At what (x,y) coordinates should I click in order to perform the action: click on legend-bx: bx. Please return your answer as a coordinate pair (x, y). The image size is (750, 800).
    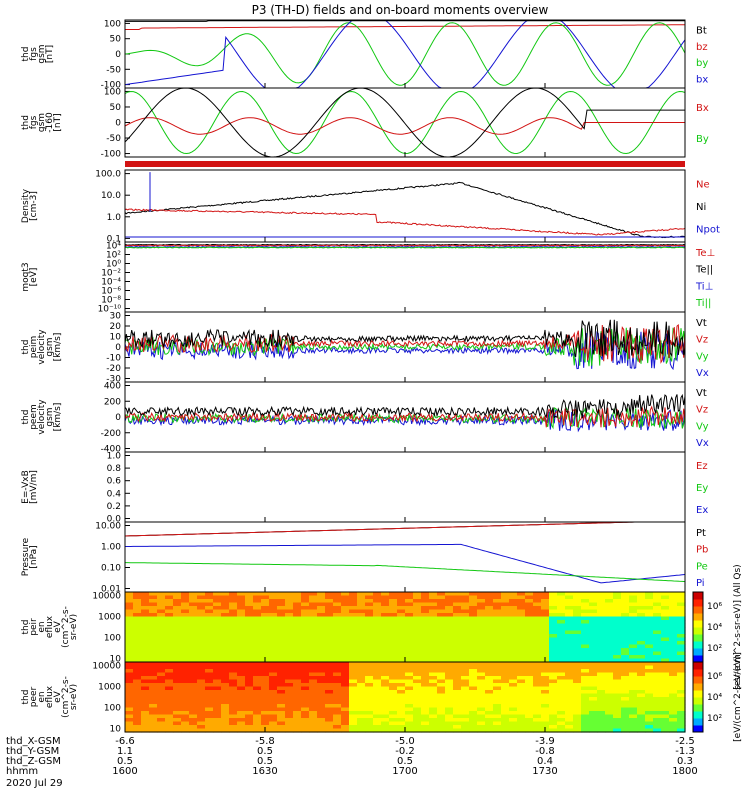
    Looking at the image, I should click on (702, 79).